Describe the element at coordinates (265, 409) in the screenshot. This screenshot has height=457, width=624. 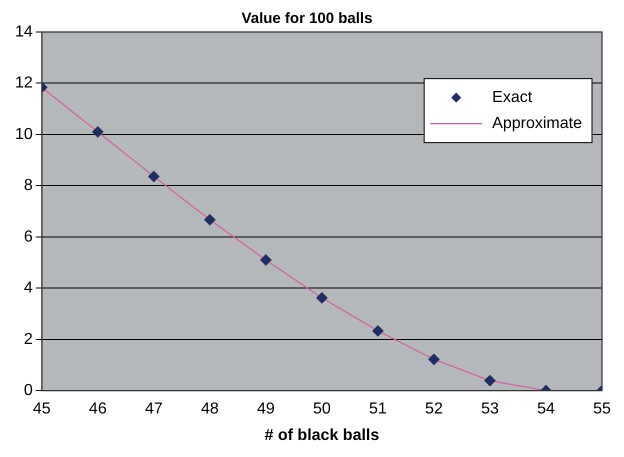
I see `x-tick-label: 49` at that location.